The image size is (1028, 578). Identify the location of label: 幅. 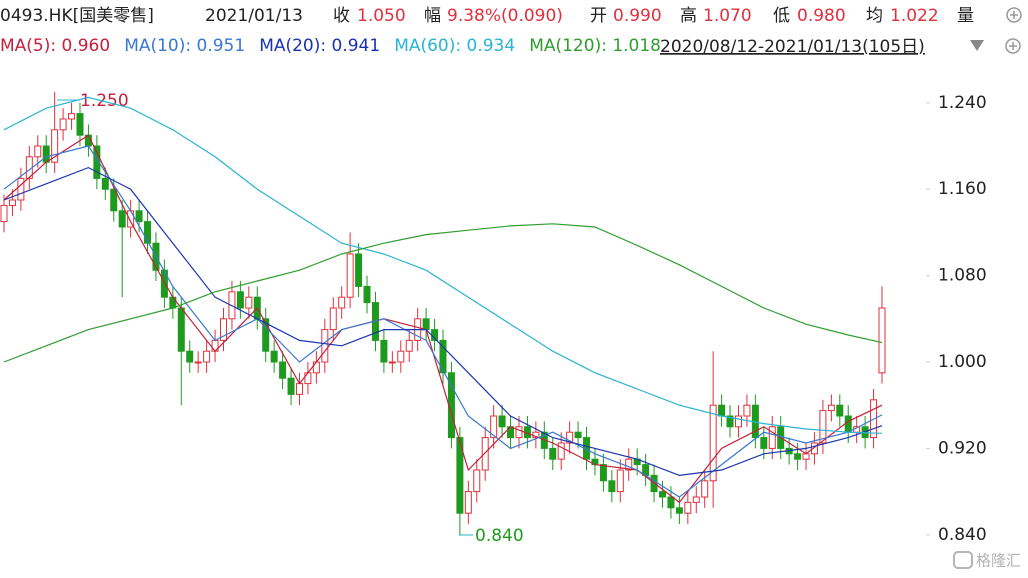
(432, 16).